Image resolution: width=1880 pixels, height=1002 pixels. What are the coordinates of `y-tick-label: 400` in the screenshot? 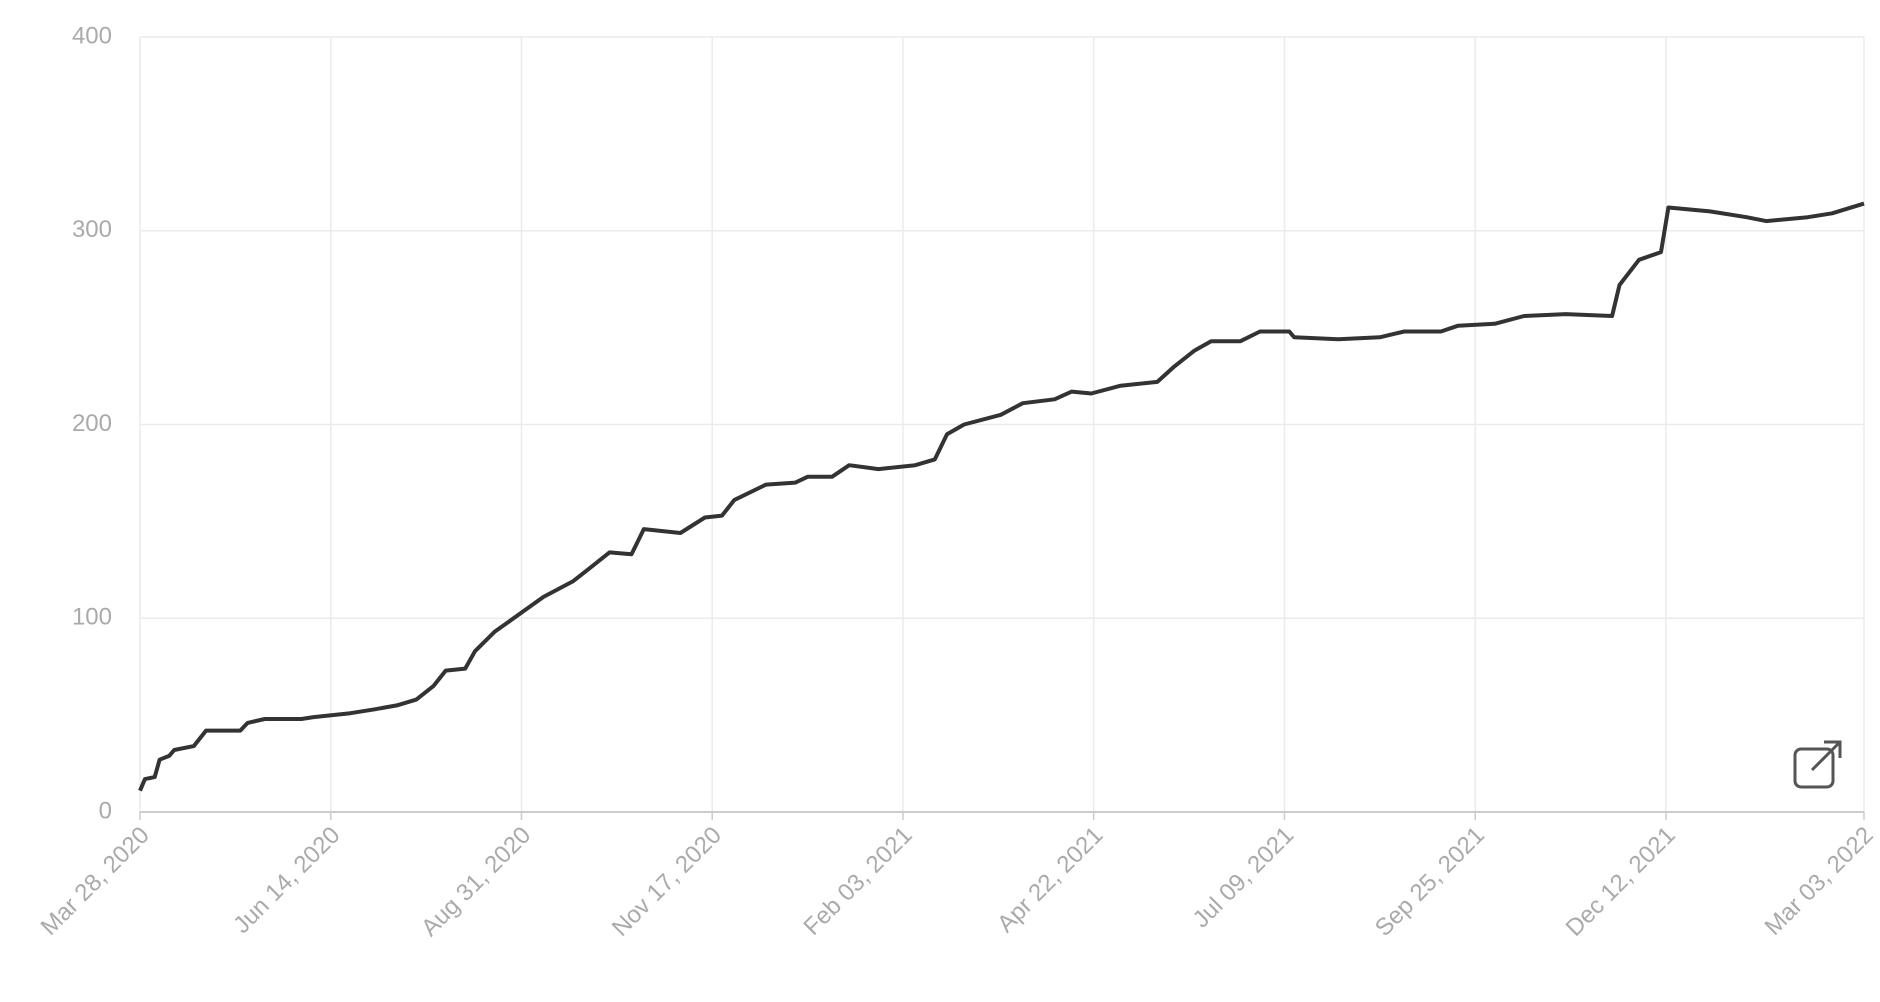 It's located at (92, 35).